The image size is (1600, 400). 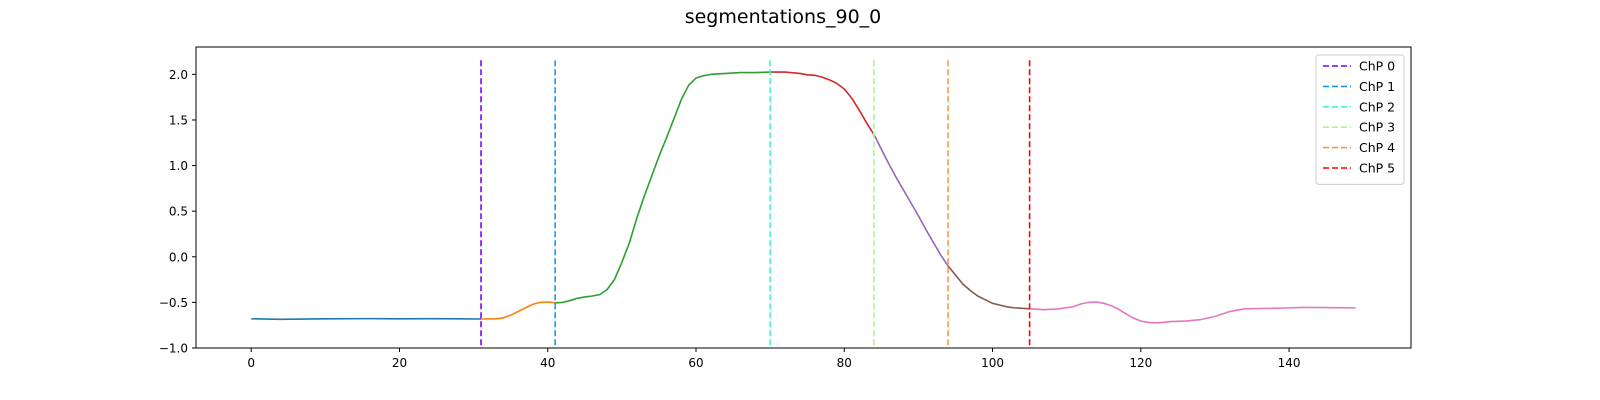 I want to click on chart-title: segmentations_90_0, so click(x=783, y=17).